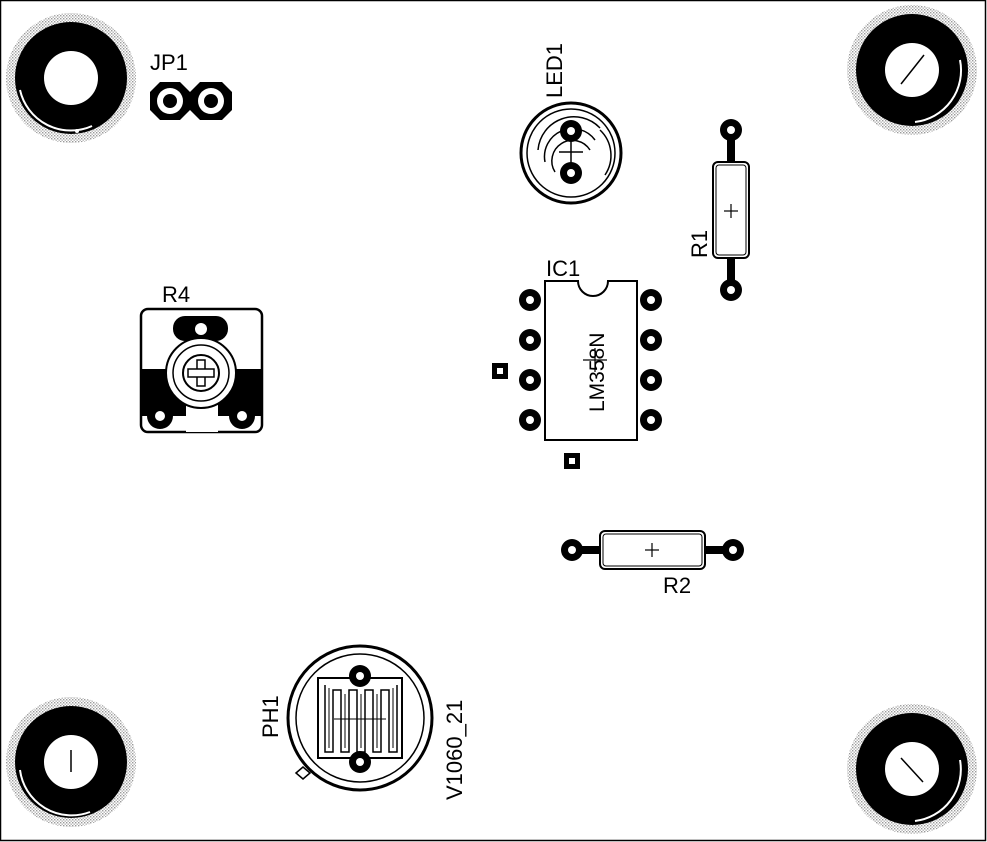  I want to click on r1-label: R1, so click(699, 244).